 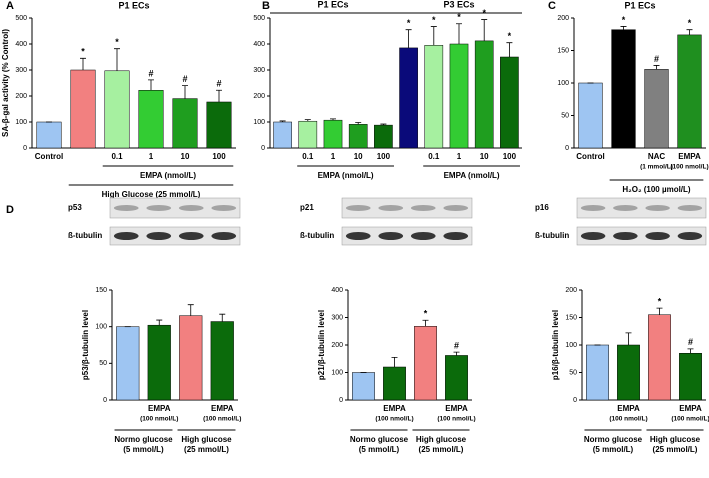 What do you see at coordinates (266, 6) in the screenshot?
I see `panel-letter: B` at bounding box center [266, 6].